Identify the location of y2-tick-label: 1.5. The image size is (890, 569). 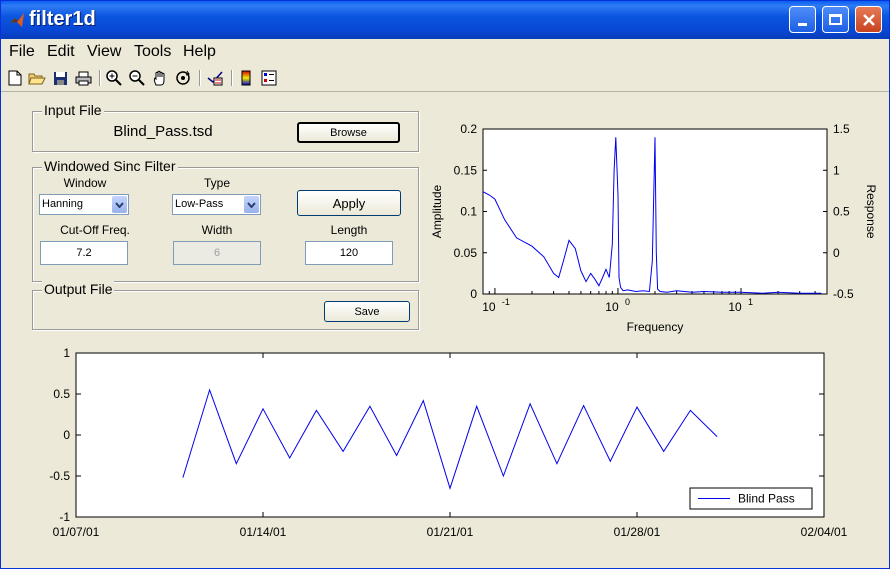
(841, 129).